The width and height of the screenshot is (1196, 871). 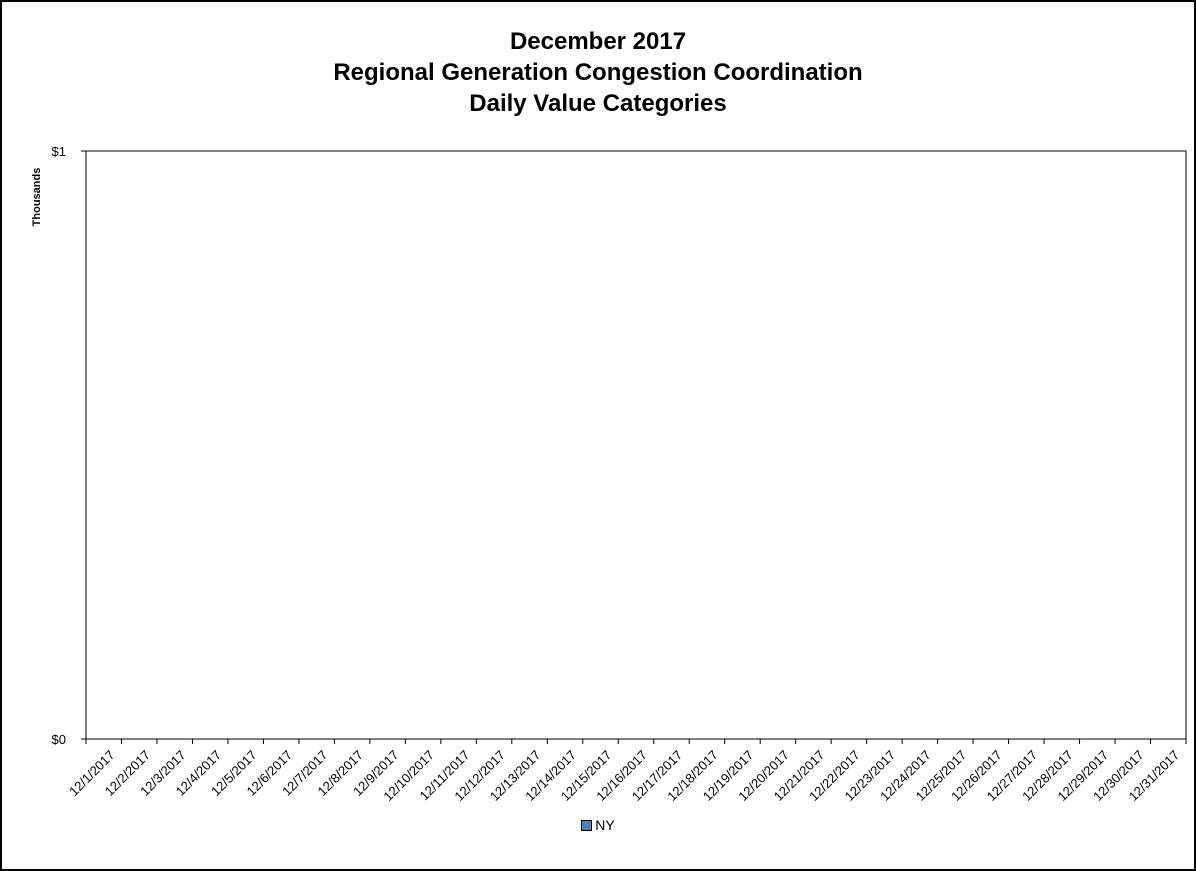 I want to click on chart-title-line-1: December 2017, so click(x=598, y=41).